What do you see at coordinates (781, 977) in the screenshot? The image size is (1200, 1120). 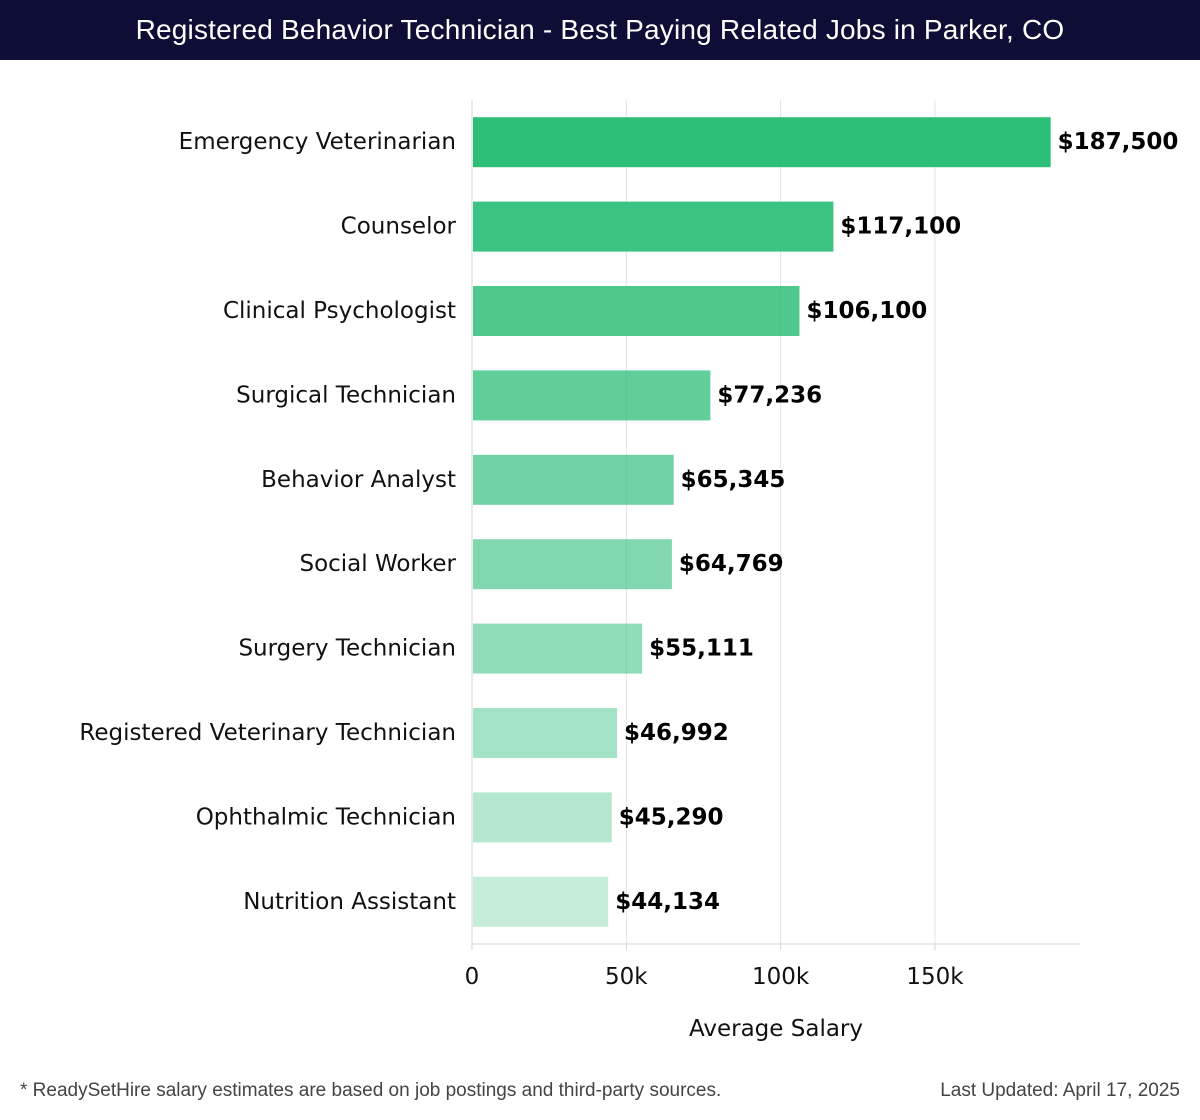 I see `x-tick-label: 100k` at bounding box center [781, 977].